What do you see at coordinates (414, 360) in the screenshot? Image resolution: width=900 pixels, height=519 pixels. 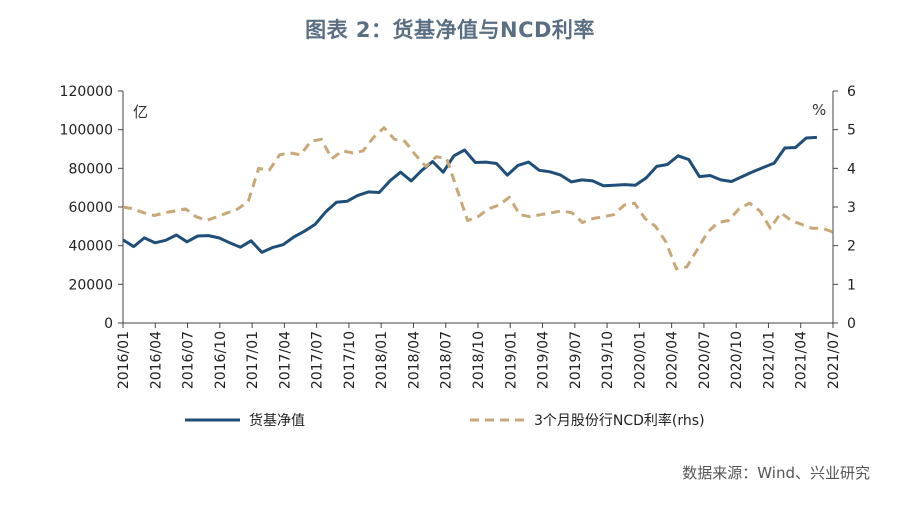 I see `x-tick-label: 2018/04` at bounding box center [414, 360].